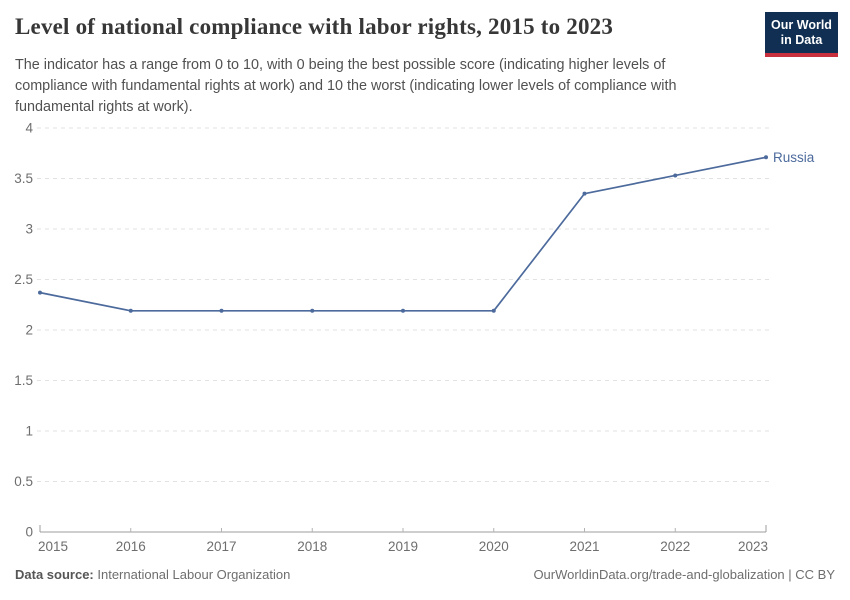 This screenshot has height=600, width=850. Describe the element at coordinates (312, 546) in the screenshot. I see `x-tick-label: 2018` at that location.